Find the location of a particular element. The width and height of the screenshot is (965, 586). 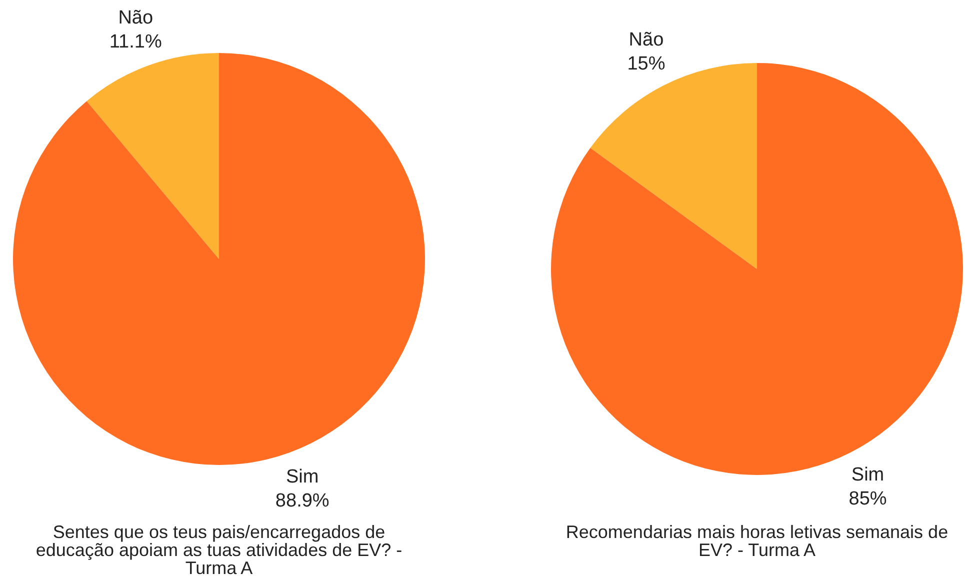

text: Recomendarias mais horas letivas semanais de EV? - Turma A is located at coordinates (757, 541).